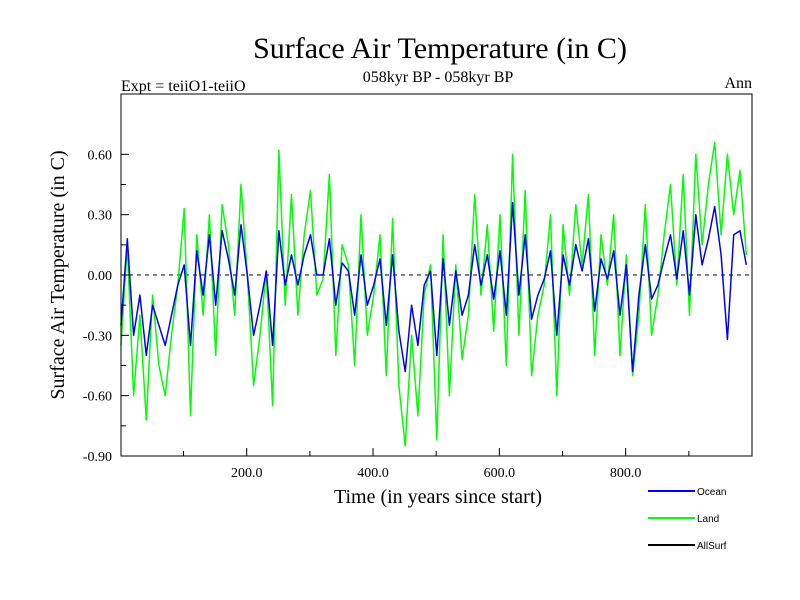  Describe the element at coordinates (247, 473) in the screenshot. I see `x-tick-label: 200.0` at that location.